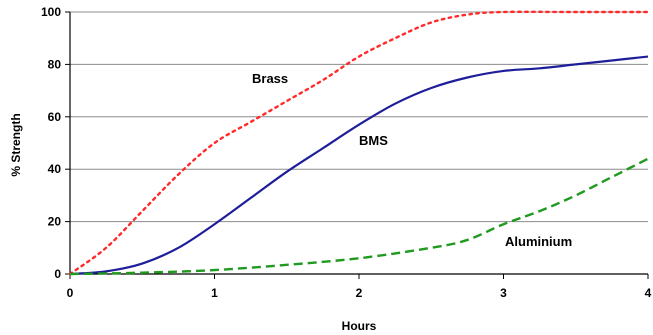  Describe the element at coordinates (51, 12) in the screenshot. I see `y-tick-label: 100` at that location.